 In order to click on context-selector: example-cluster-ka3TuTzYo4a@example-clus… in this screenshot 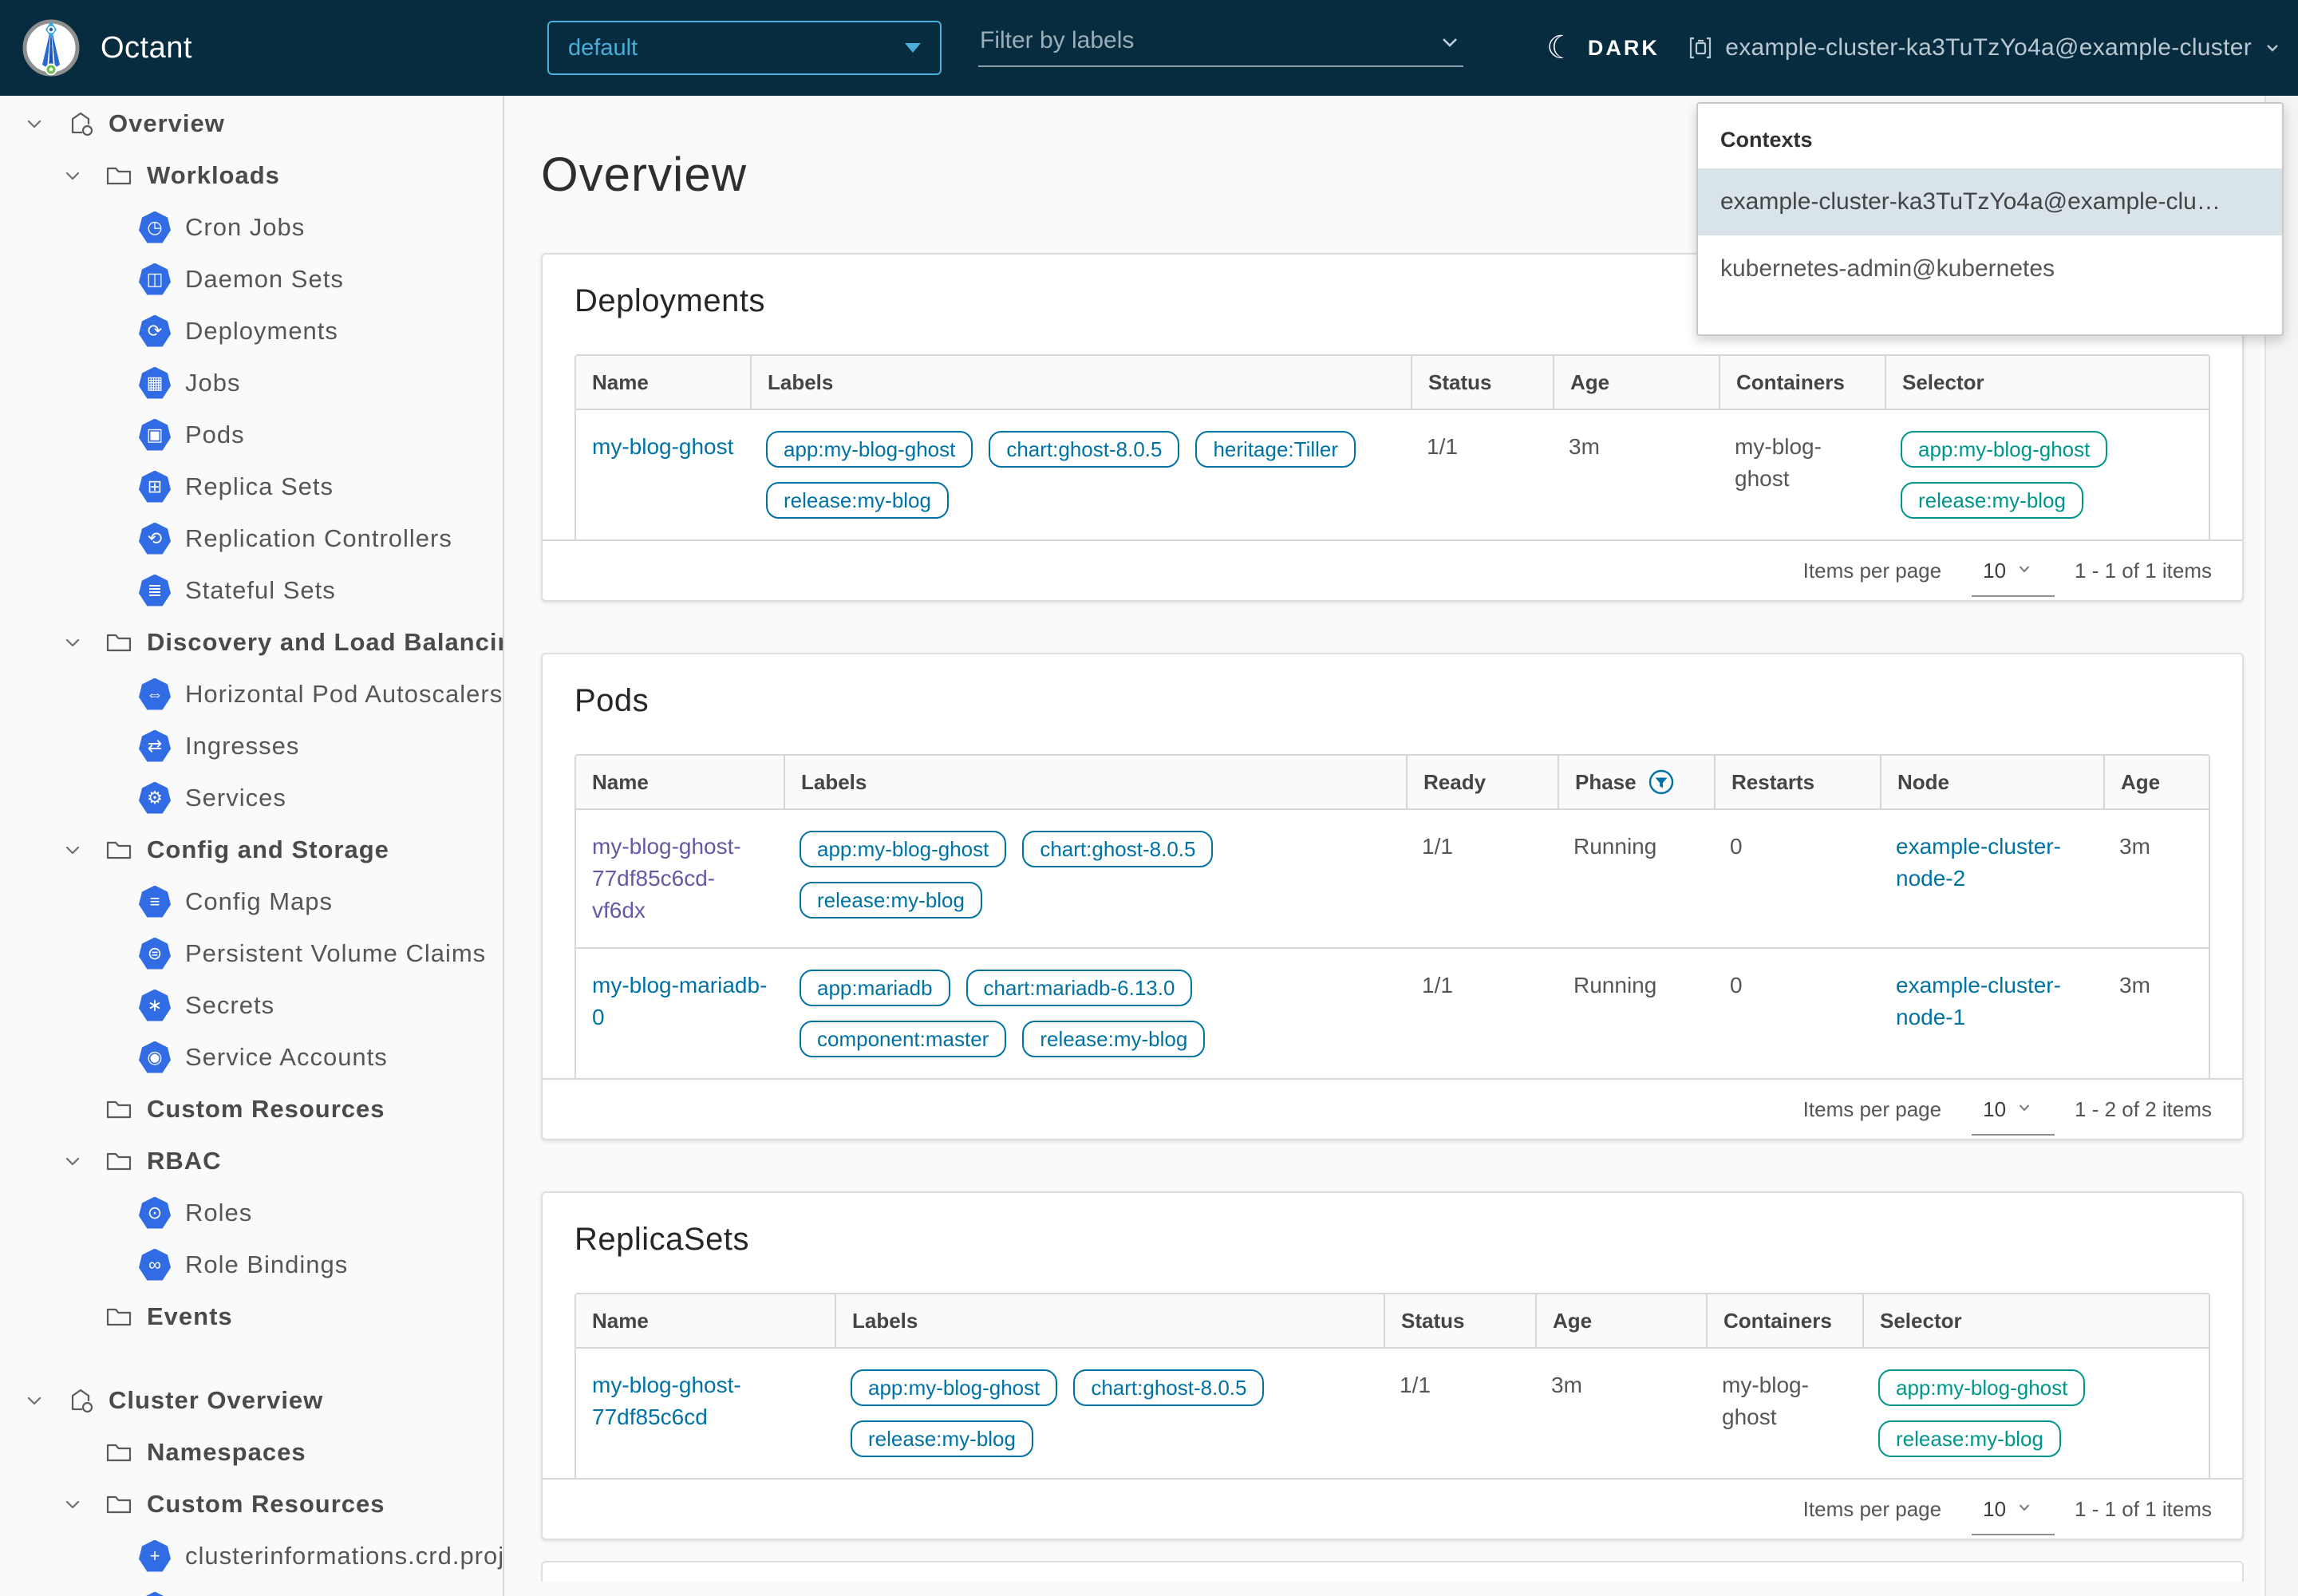, I will do `click(1985, 48)`.